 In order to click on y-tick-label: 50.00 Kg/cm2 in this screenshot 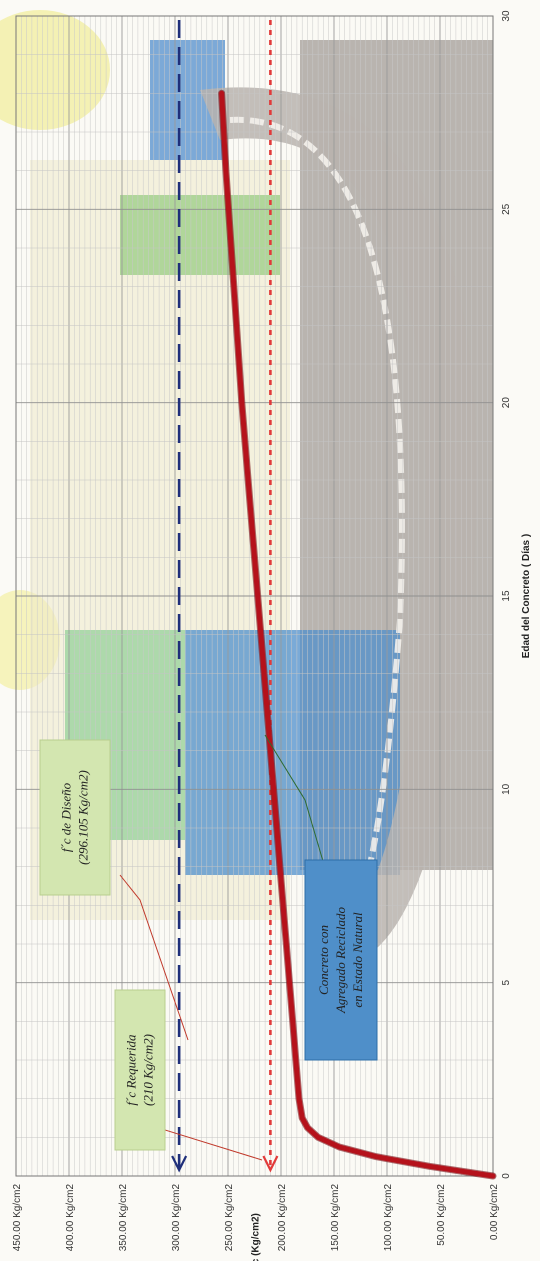, I will do `click(441, 1215)`.